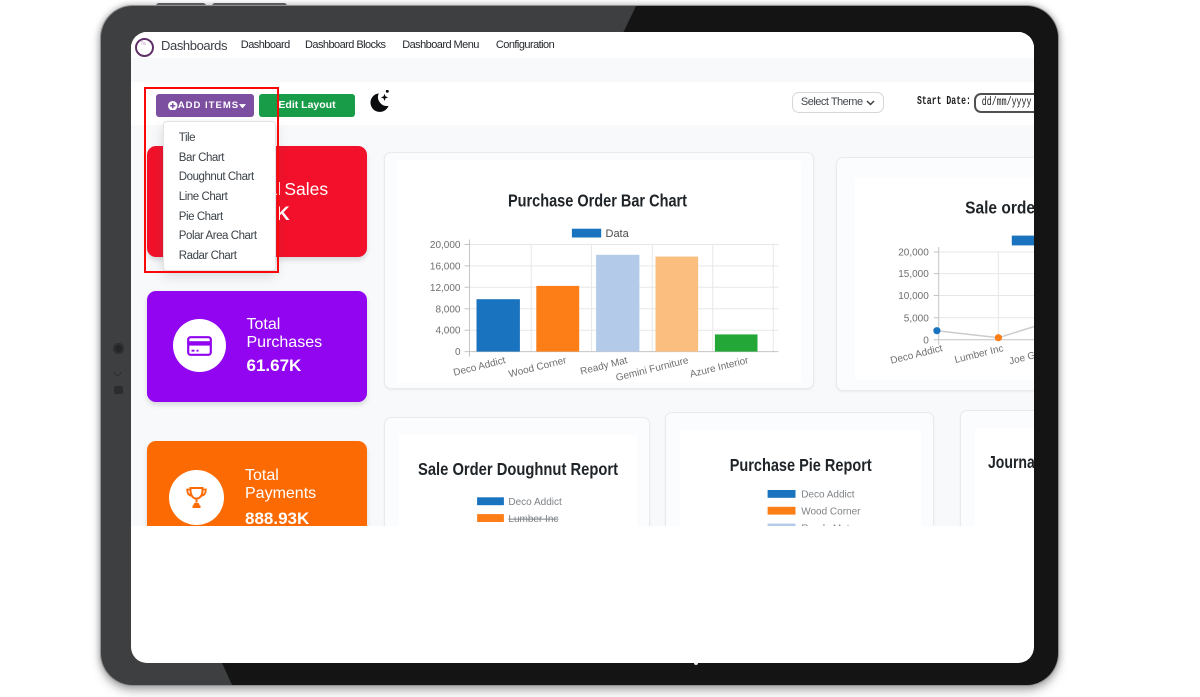 The width and height of the screenshot is (1200, 697). What do you see at coordinates (800, 465) in the screenshot?
I see `svg-text: Purchase Pie Report` at bounding box center [800, 465].